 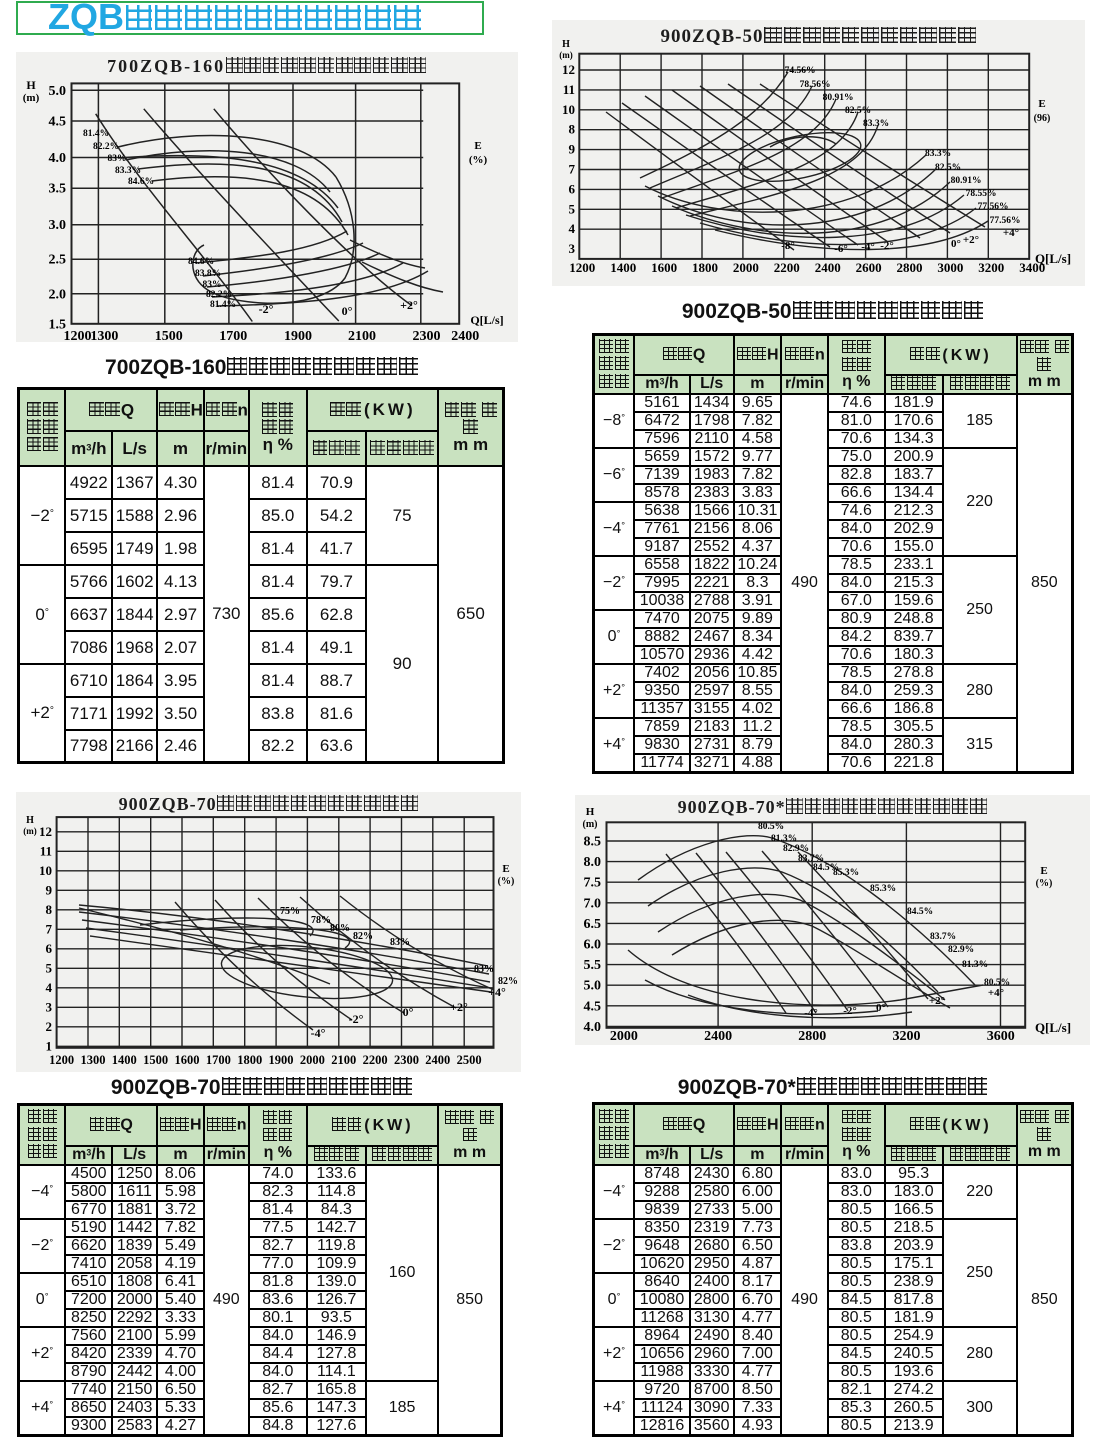 What do you see at coordinates (343, 1060) in the screenshot?
I see `svg-text: 2100` at bounding box center [343, 1060].